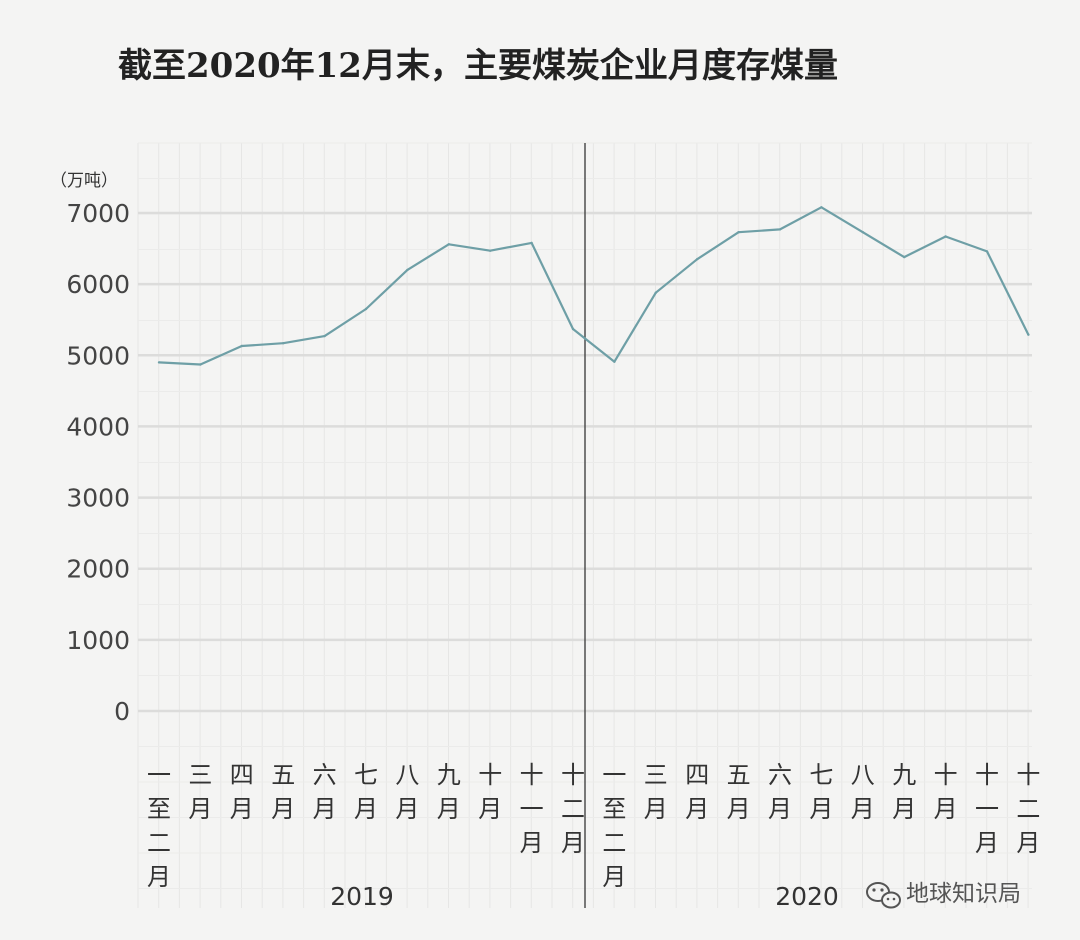 The image size is (1080, 940). I want to click on y-tick-label: 0, so click(122, 711).